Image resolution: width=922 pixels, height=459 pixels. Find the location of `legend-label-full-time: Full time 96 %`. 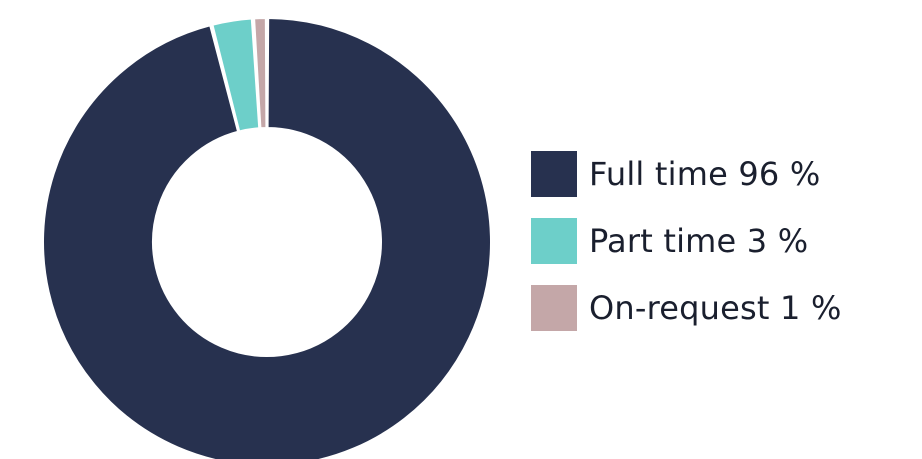

legend-label-full-time: Full time 96 % is located at coordinates (705, 174).